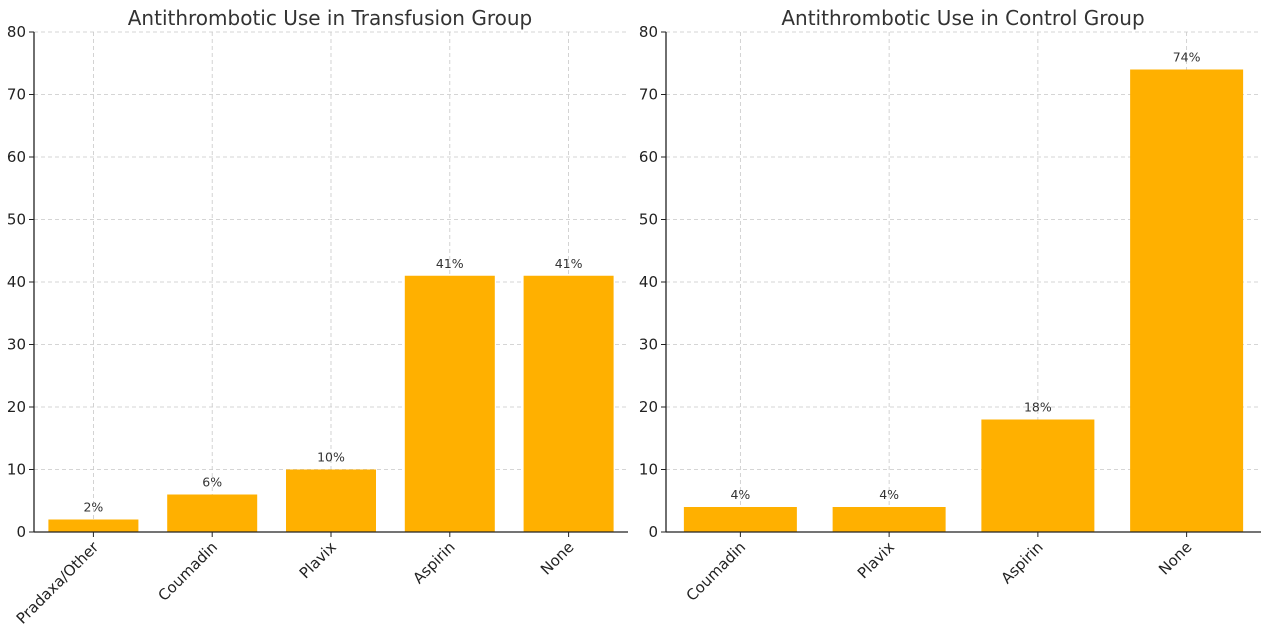  Describe the element at coordinates (962, 18) in the screenshot. I see `chart-title: Antithrombotic Use in Control Group` at that location.